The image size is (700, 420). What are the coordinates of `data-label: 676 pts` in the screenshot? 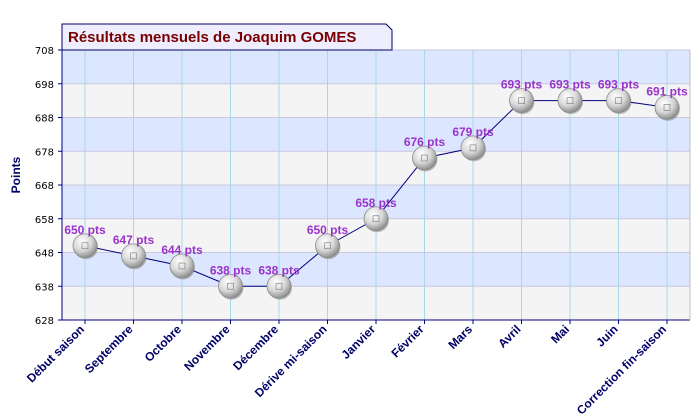 It's located at (425, 142).